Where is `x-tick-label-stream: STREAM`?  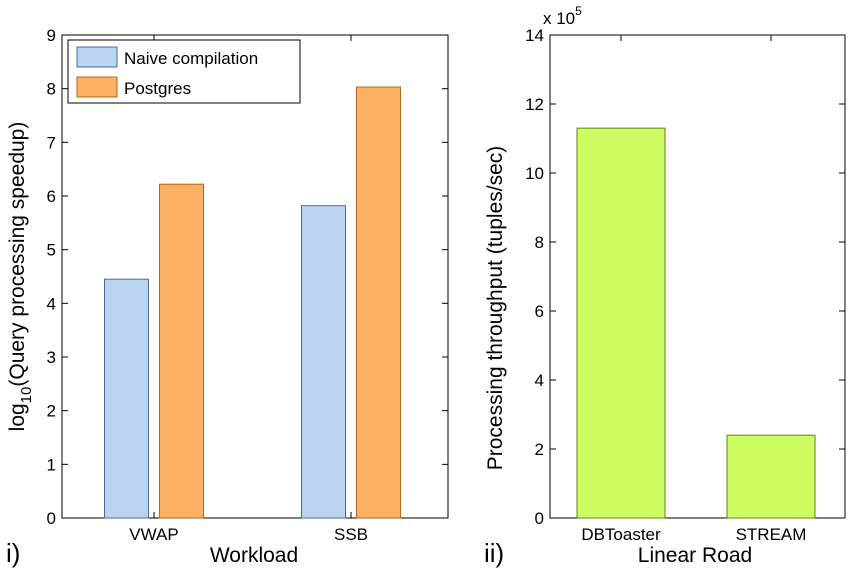 x-tick-label-stream: STREAM is located at coordinates (771, 534).